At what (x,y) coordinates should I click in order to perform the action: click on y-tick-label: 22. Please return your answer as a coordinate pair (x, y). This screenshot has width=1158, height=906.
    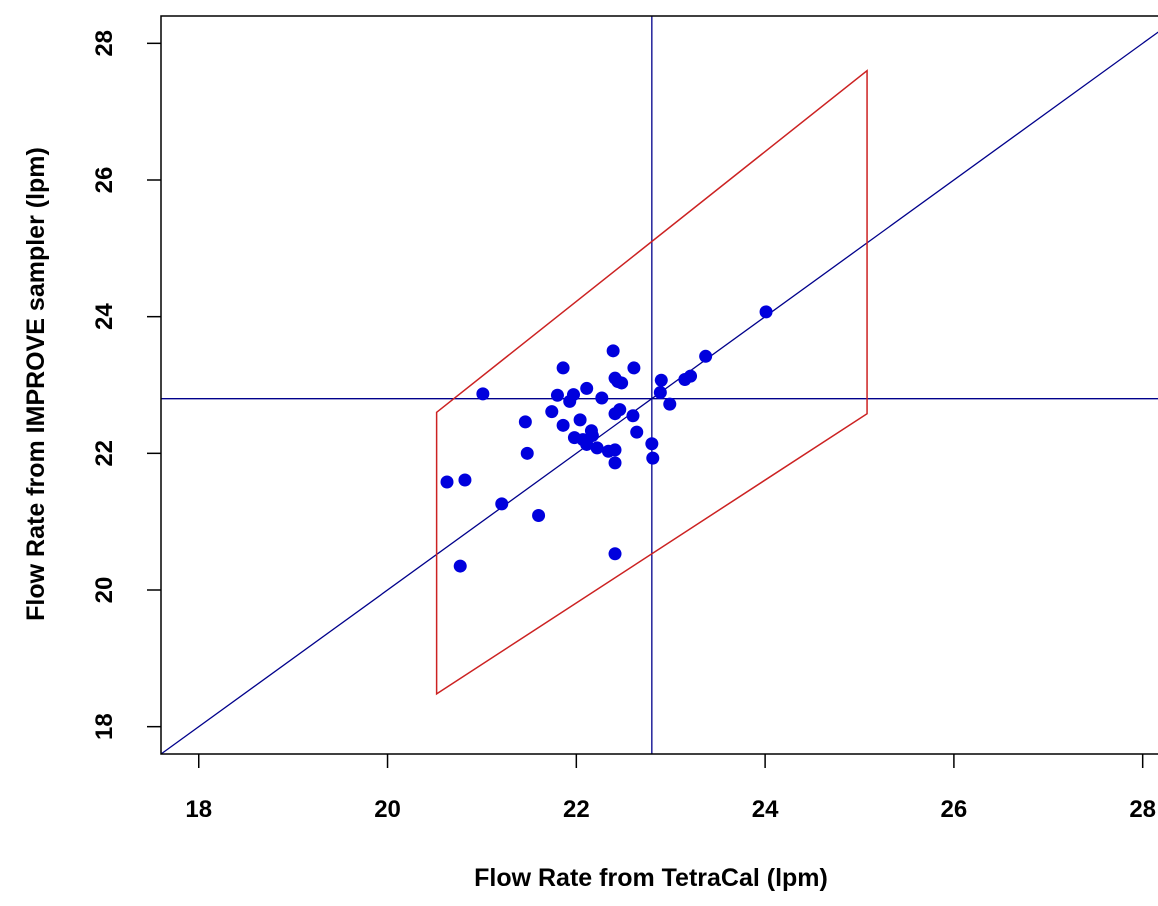
    Looking at the image, I should click on (104, 453).